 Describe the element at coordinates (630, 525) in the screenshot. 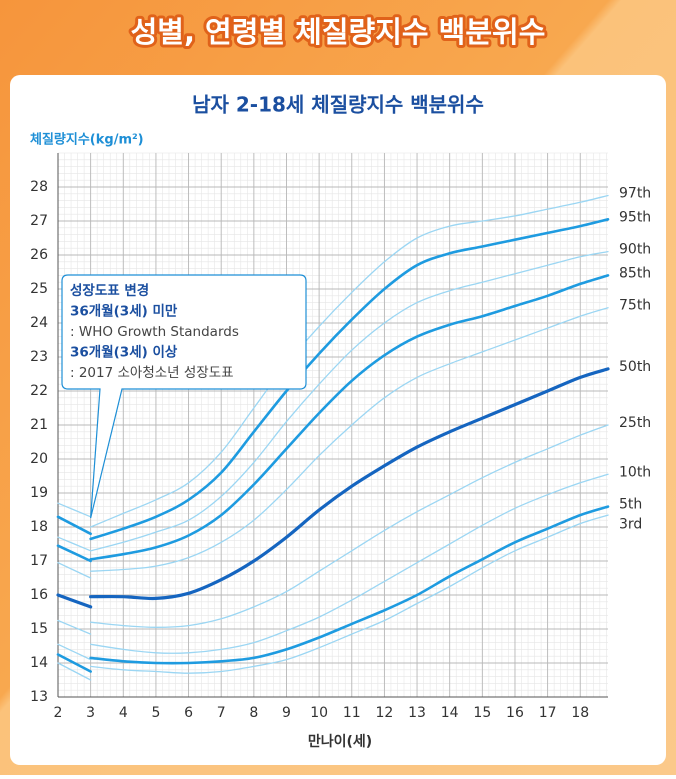

I see `series-label: 3rd` at that location.